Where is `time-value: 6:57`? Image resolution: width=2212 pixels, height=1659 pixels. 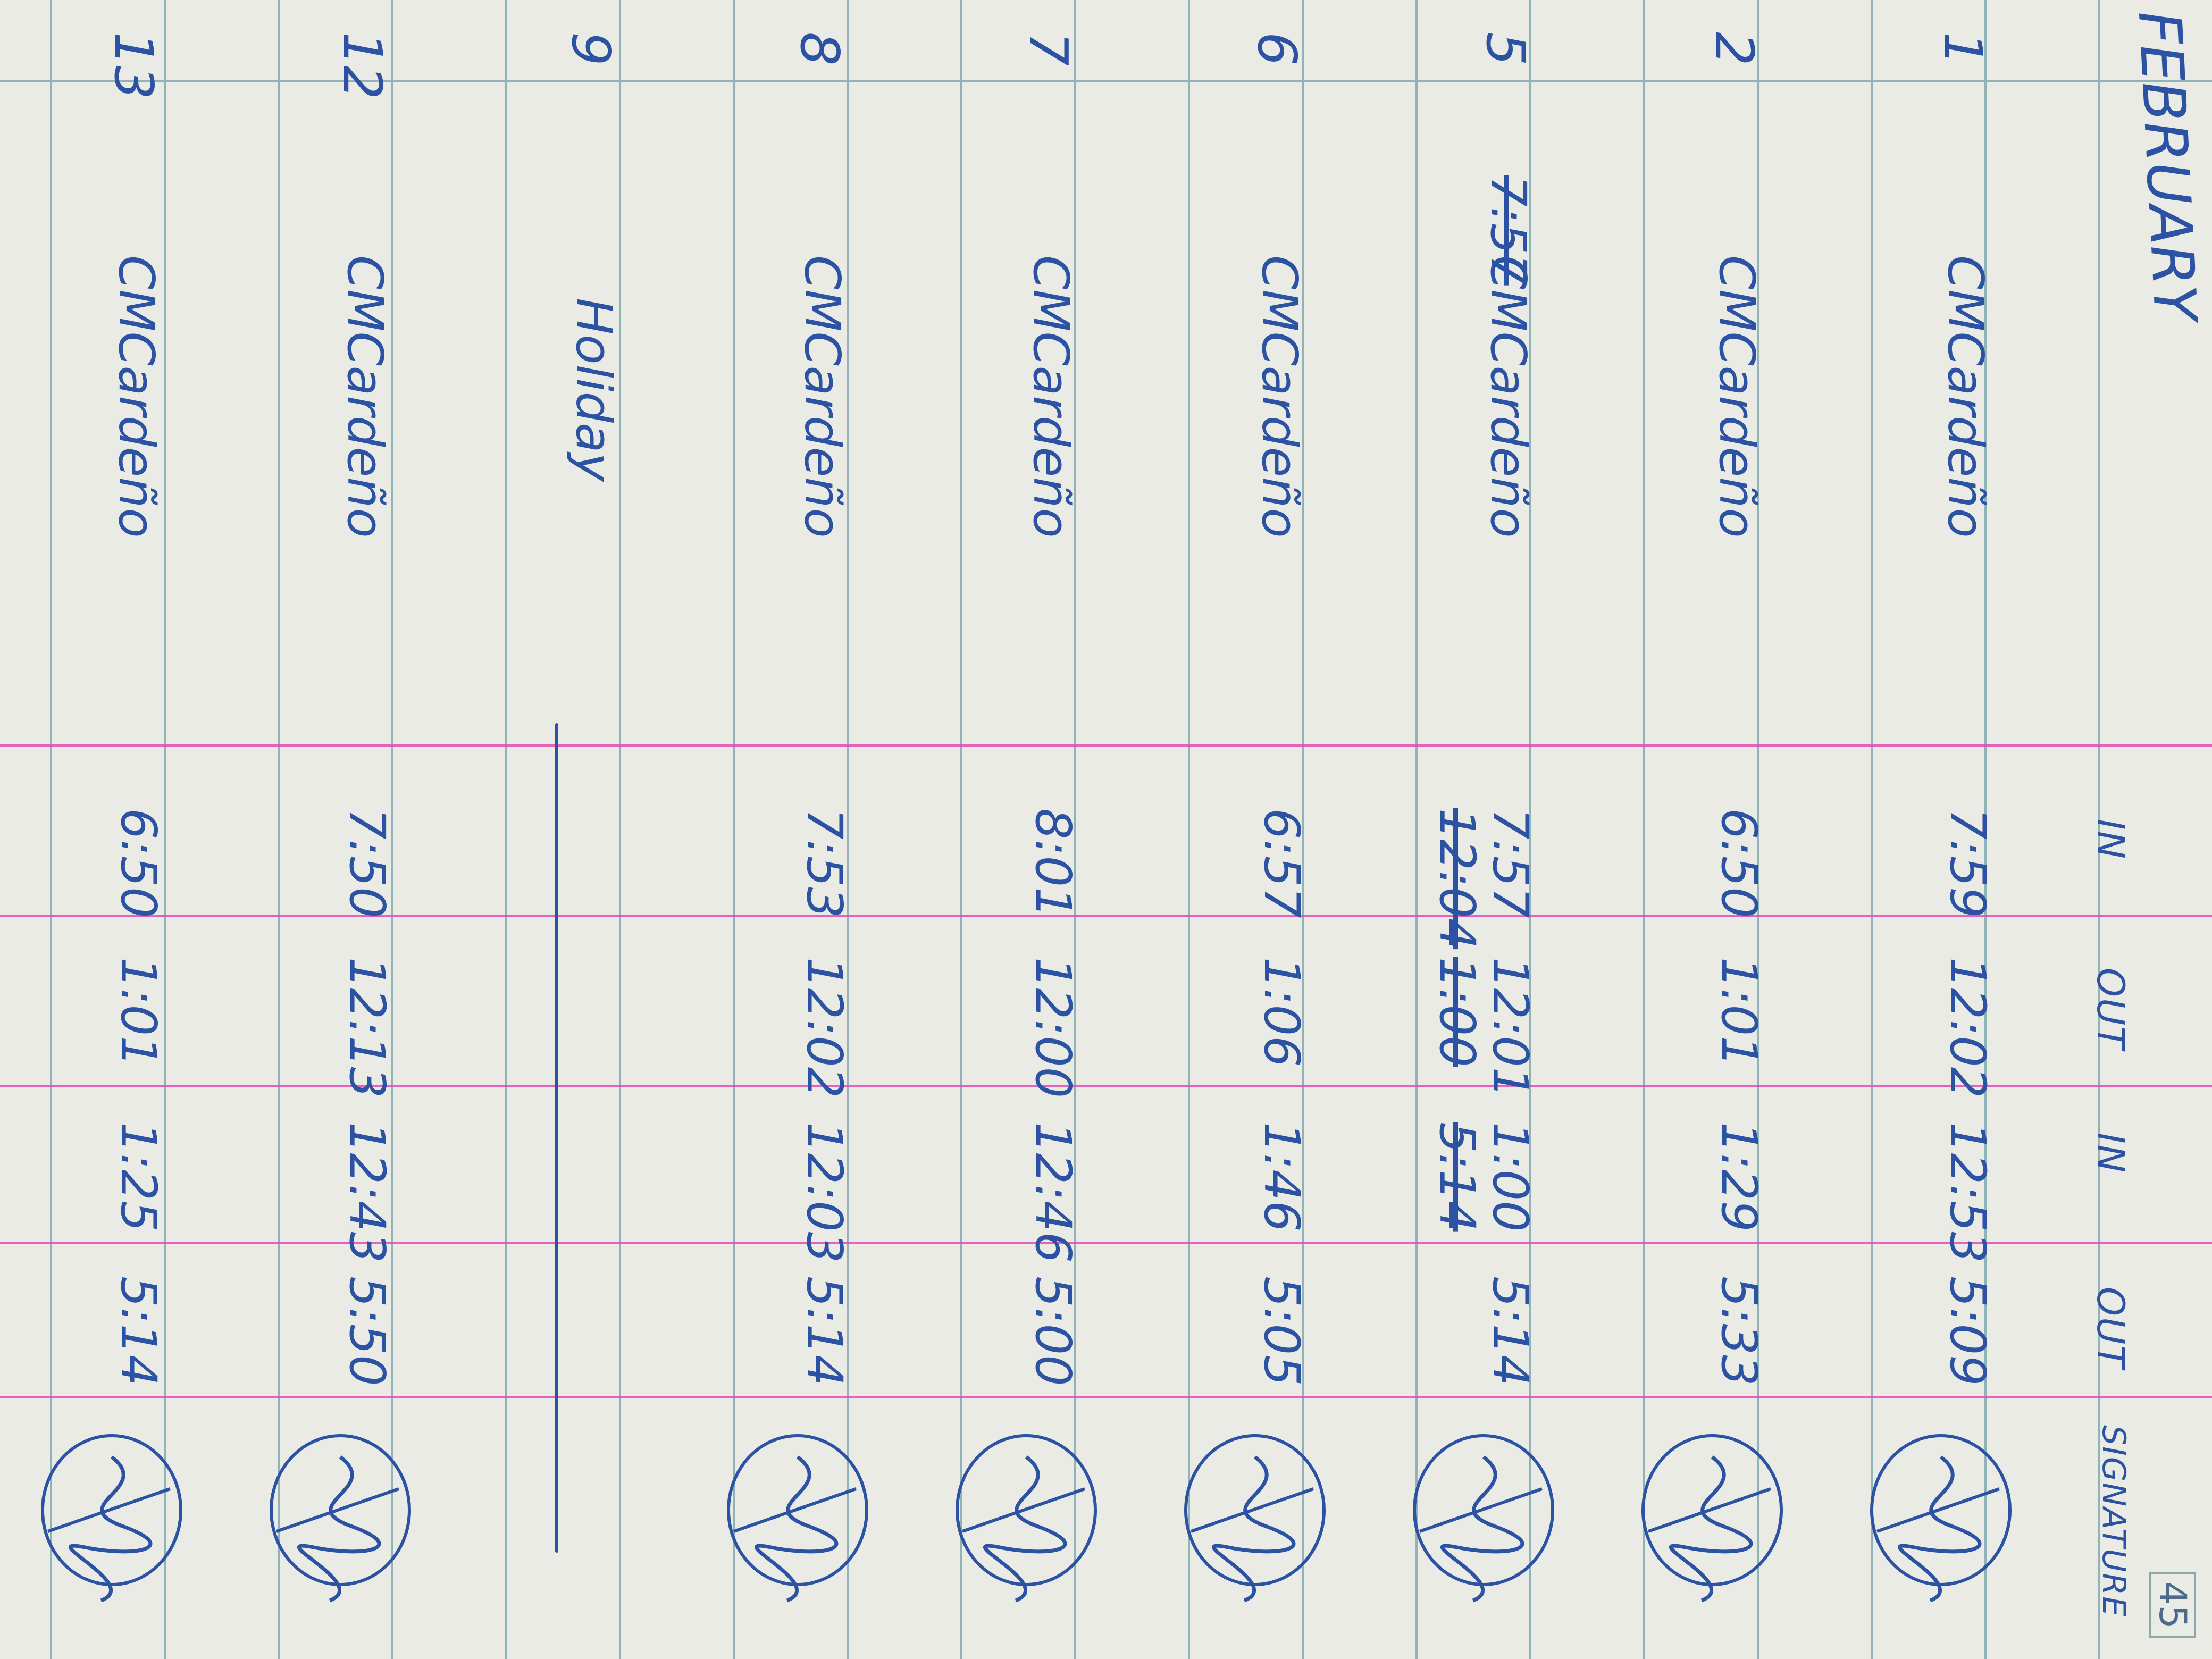
time-value: 6:57 is located at coordinates (1281, 863).